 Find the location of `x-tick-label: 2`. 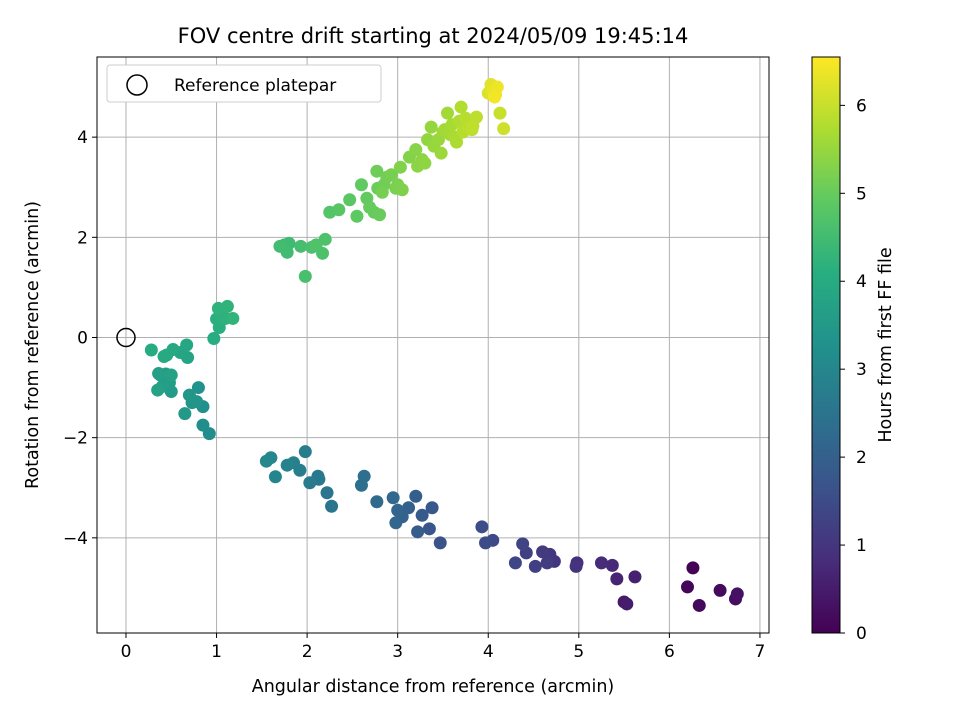

x-tick-label: 2 is located at coordinates (307, 652).